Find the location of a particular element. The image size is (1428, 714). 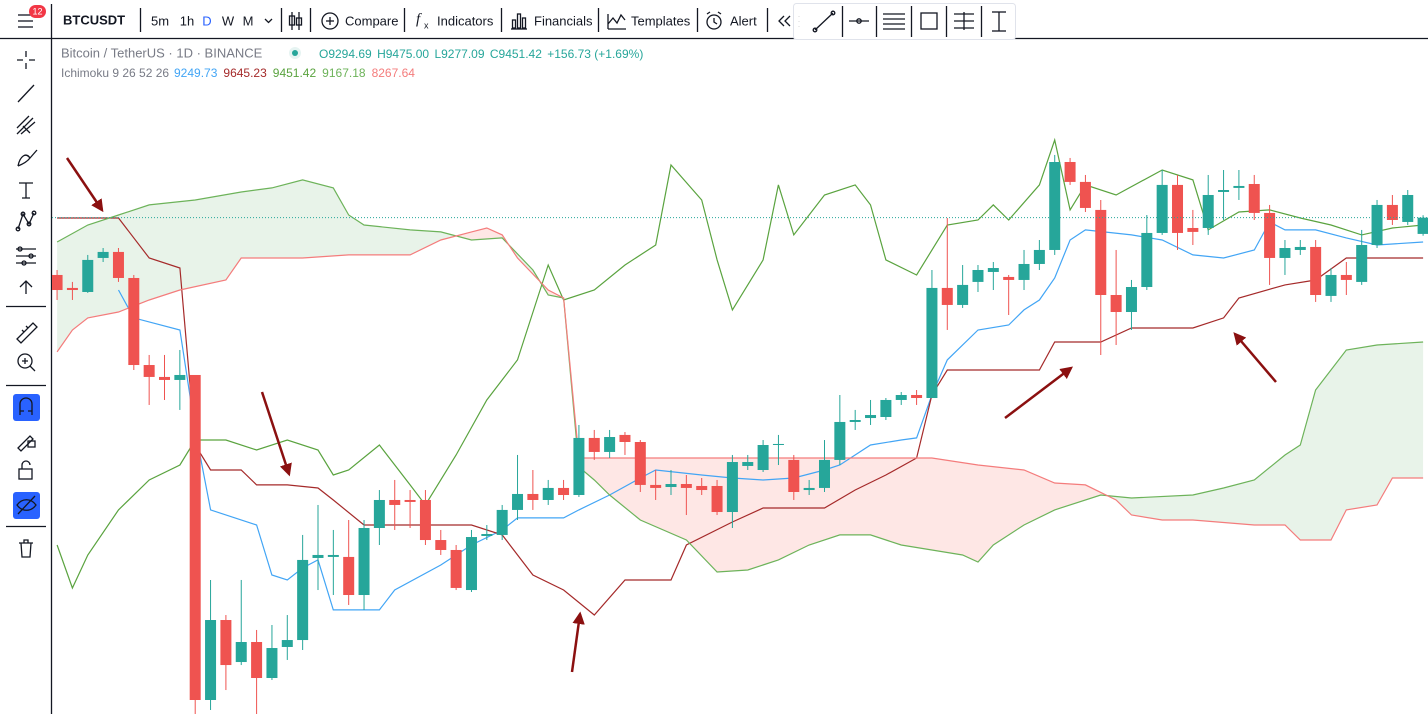

interval-button: D is located at coordinates (206, 20).